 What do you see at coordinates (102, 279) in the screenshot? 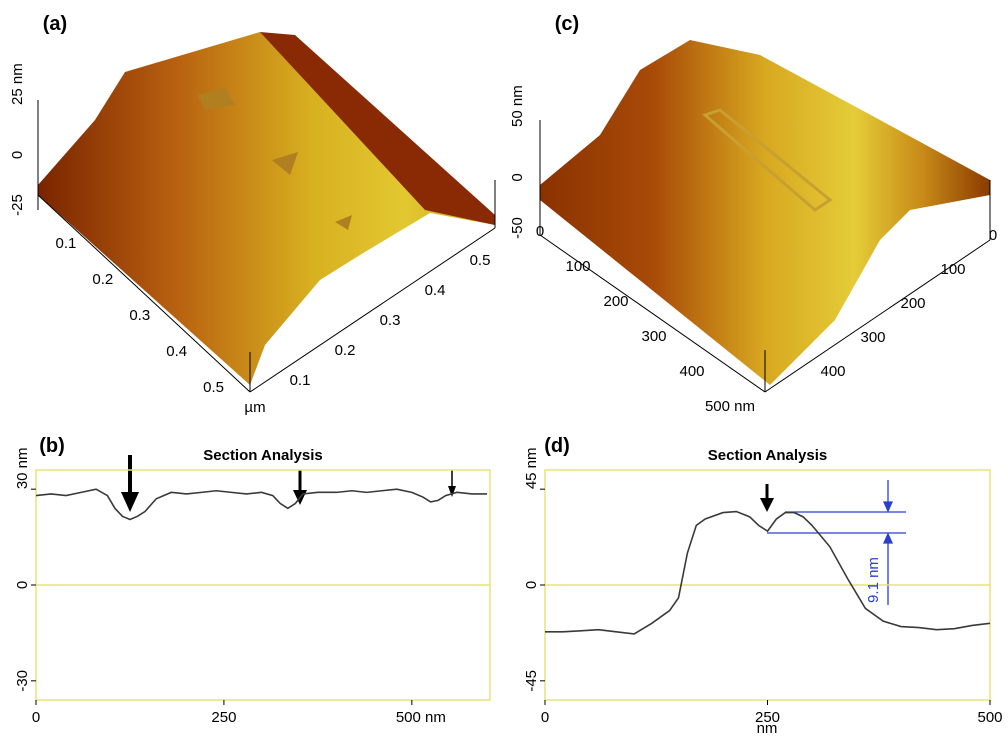
I see `x-tick-label: 0.2` at bounding box center [102, 279].